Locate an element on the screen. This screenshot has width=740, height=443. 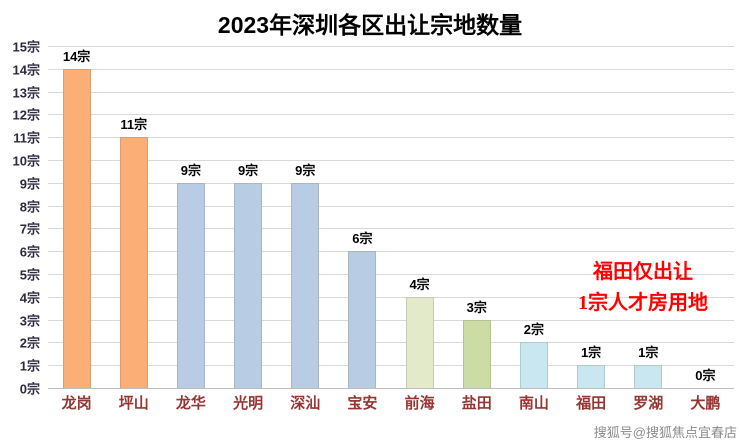
bar-value-label: 0宗 is located at coordinates (705, 375).